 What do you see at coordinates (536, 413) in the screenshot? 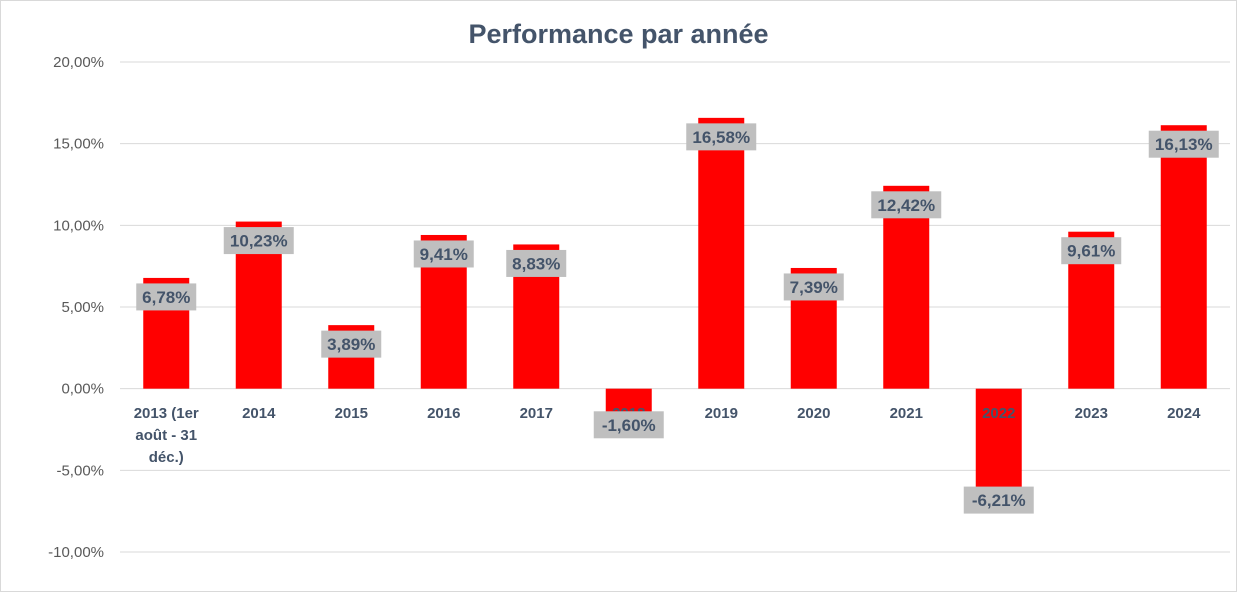
I see `category-label: 2017` at bounding box center [536, 413].